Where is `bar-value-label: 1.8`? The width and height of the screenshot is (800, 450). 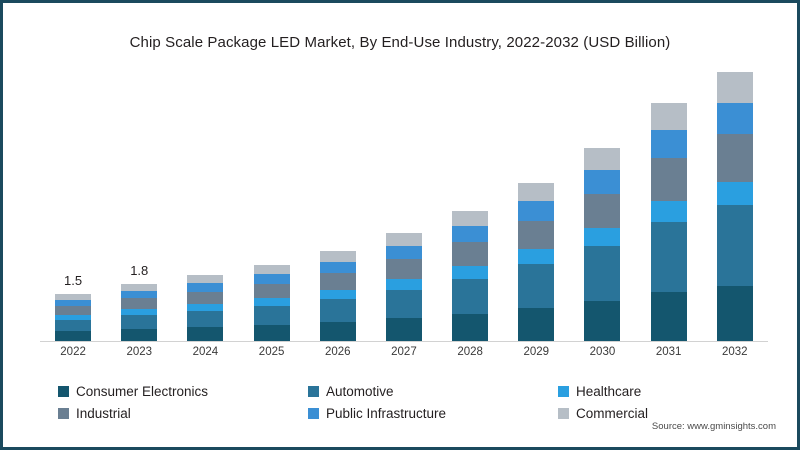
bar-value-label: 1.8 is located at coordinates (139, 271).